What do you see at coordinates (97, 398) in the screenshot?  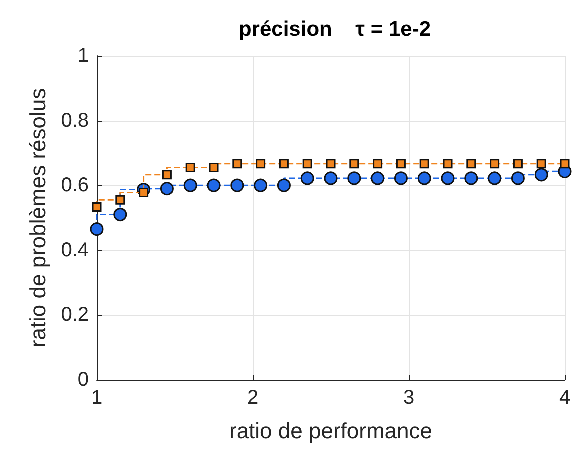 I see `x-tick-label: 1` at bounding box center [97, 398].